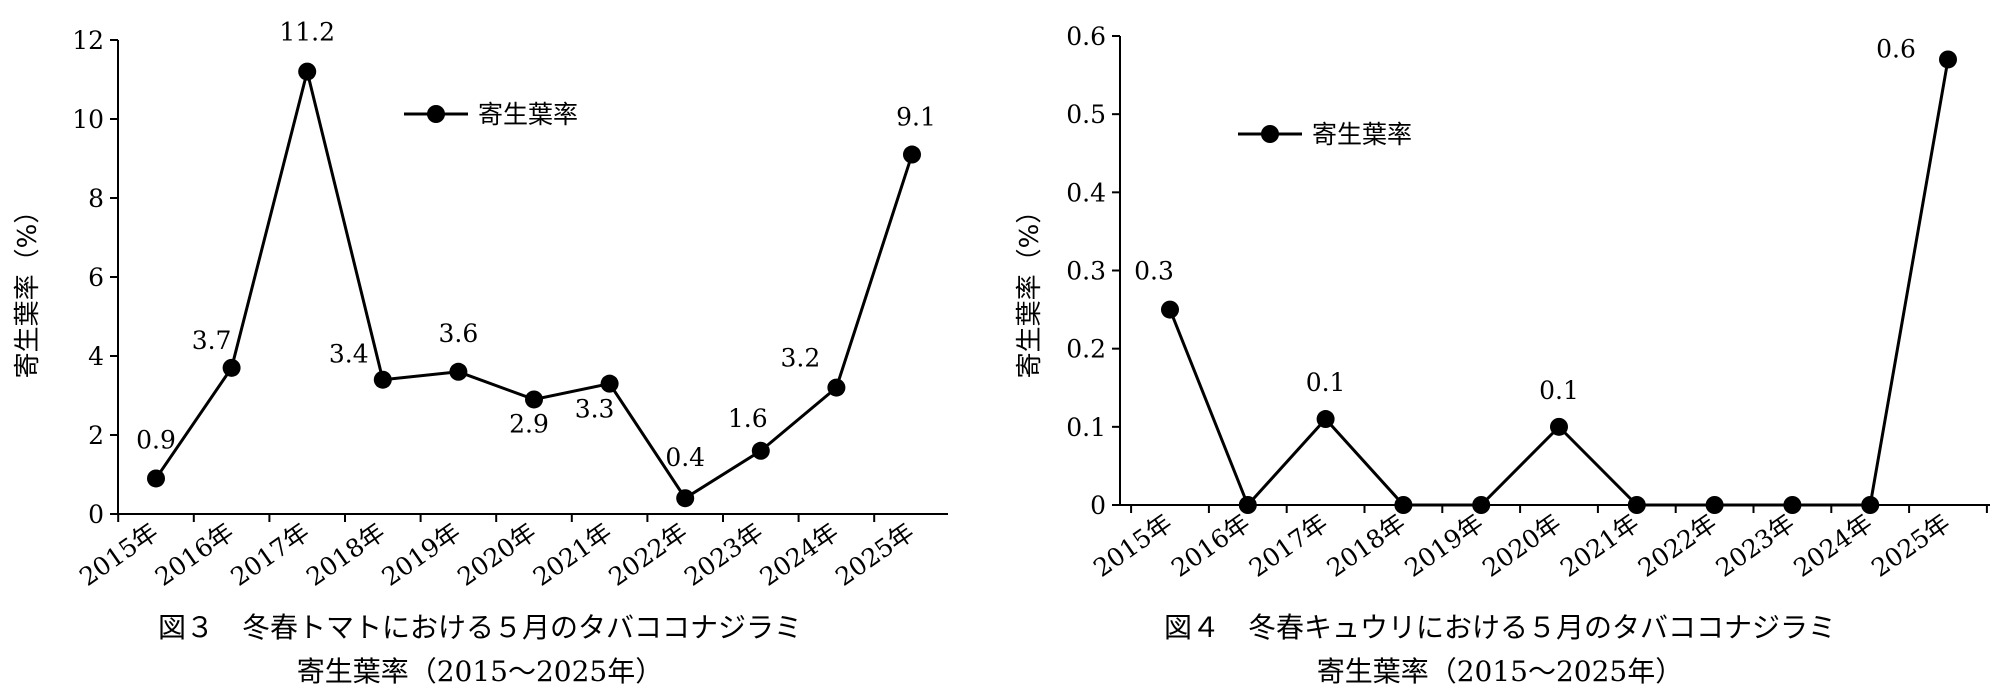 The width and height of the screenshot is (2000, 695). I want to click on y-tick-label: 10, so click(88, 119).